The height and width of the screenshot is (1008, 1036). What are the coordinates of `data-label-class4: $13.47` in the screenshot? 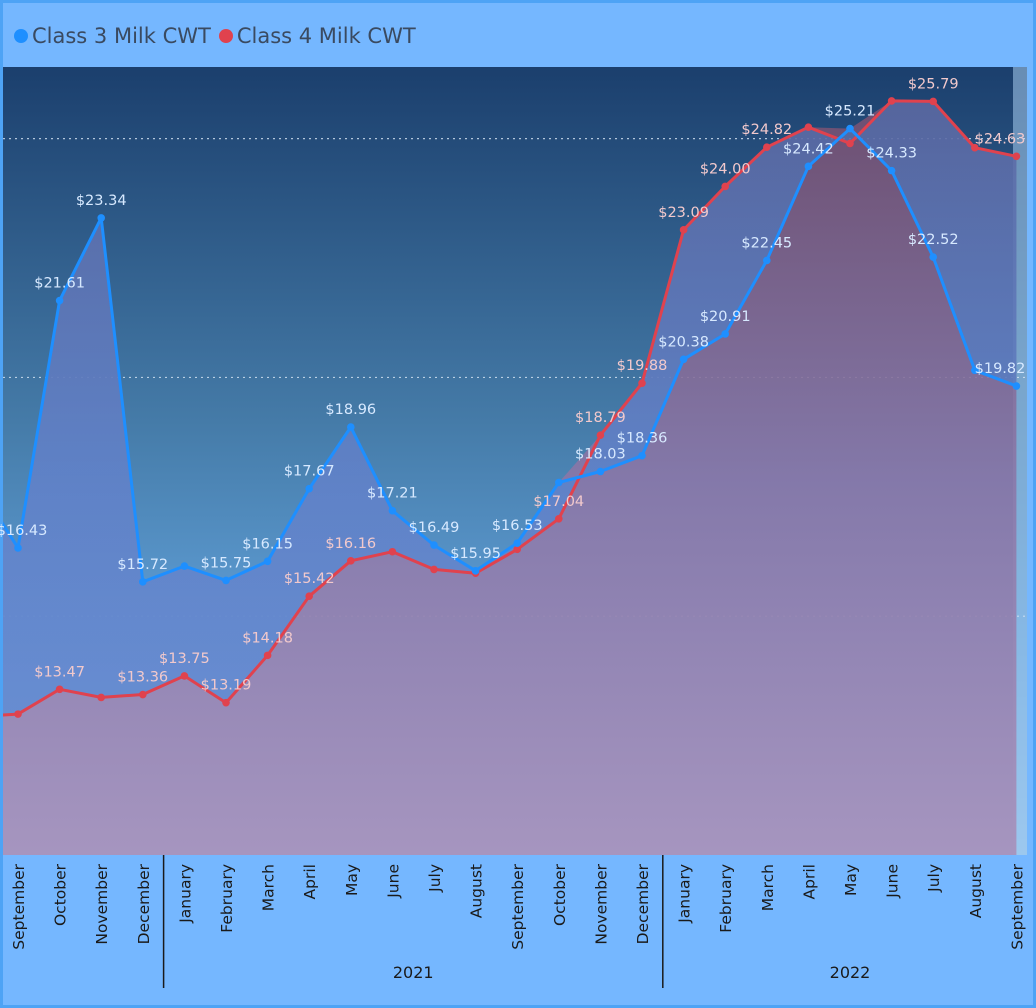 It's located at (59, 672).